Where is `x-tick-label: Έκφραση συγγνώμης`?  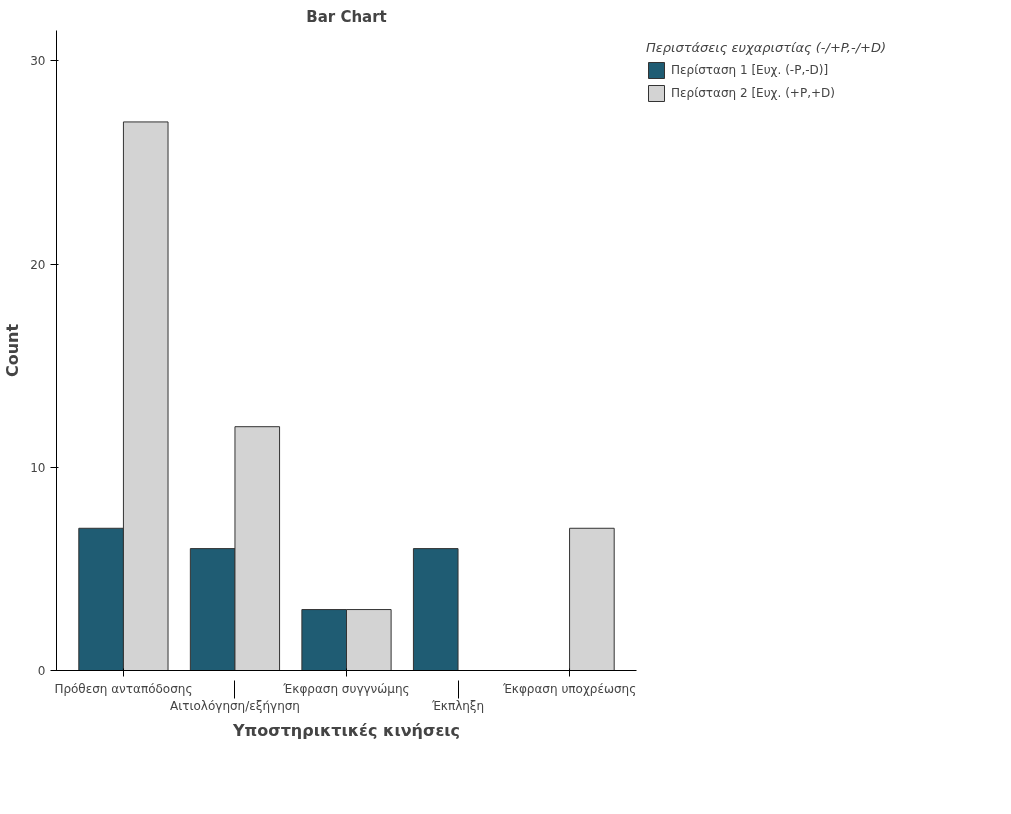
x-tick-label: Έκφραση συγγνώμης is located at coordinates (346, 688).